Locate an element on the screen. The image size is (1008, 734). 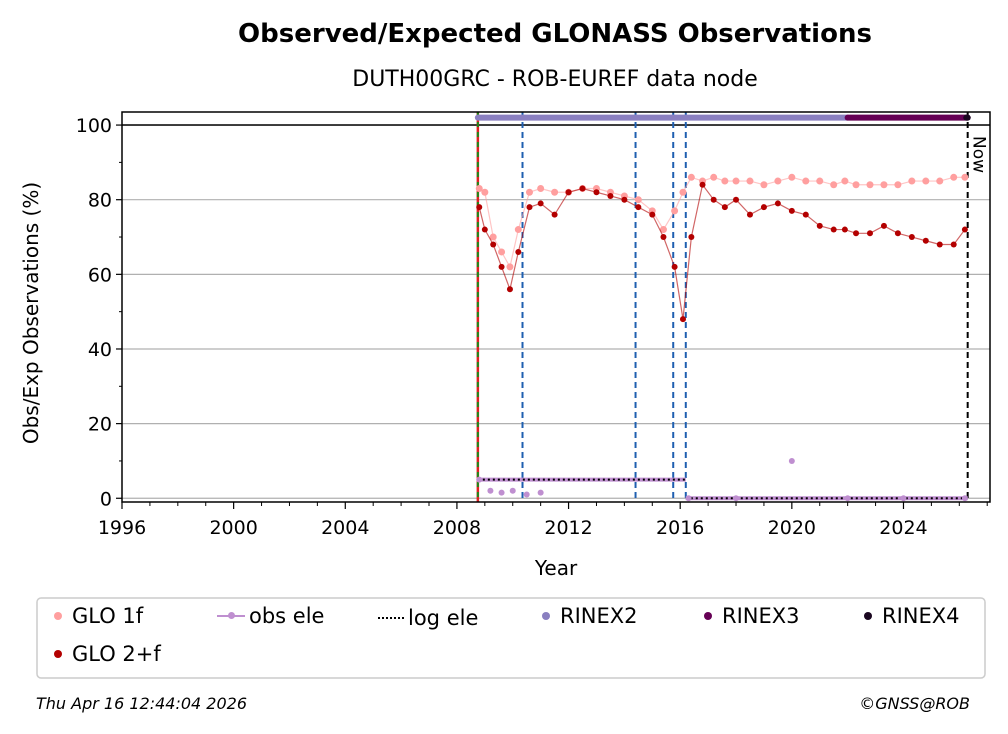
legend-item-glo-2f: GLO 2+f is located at coordinates (104, 654).